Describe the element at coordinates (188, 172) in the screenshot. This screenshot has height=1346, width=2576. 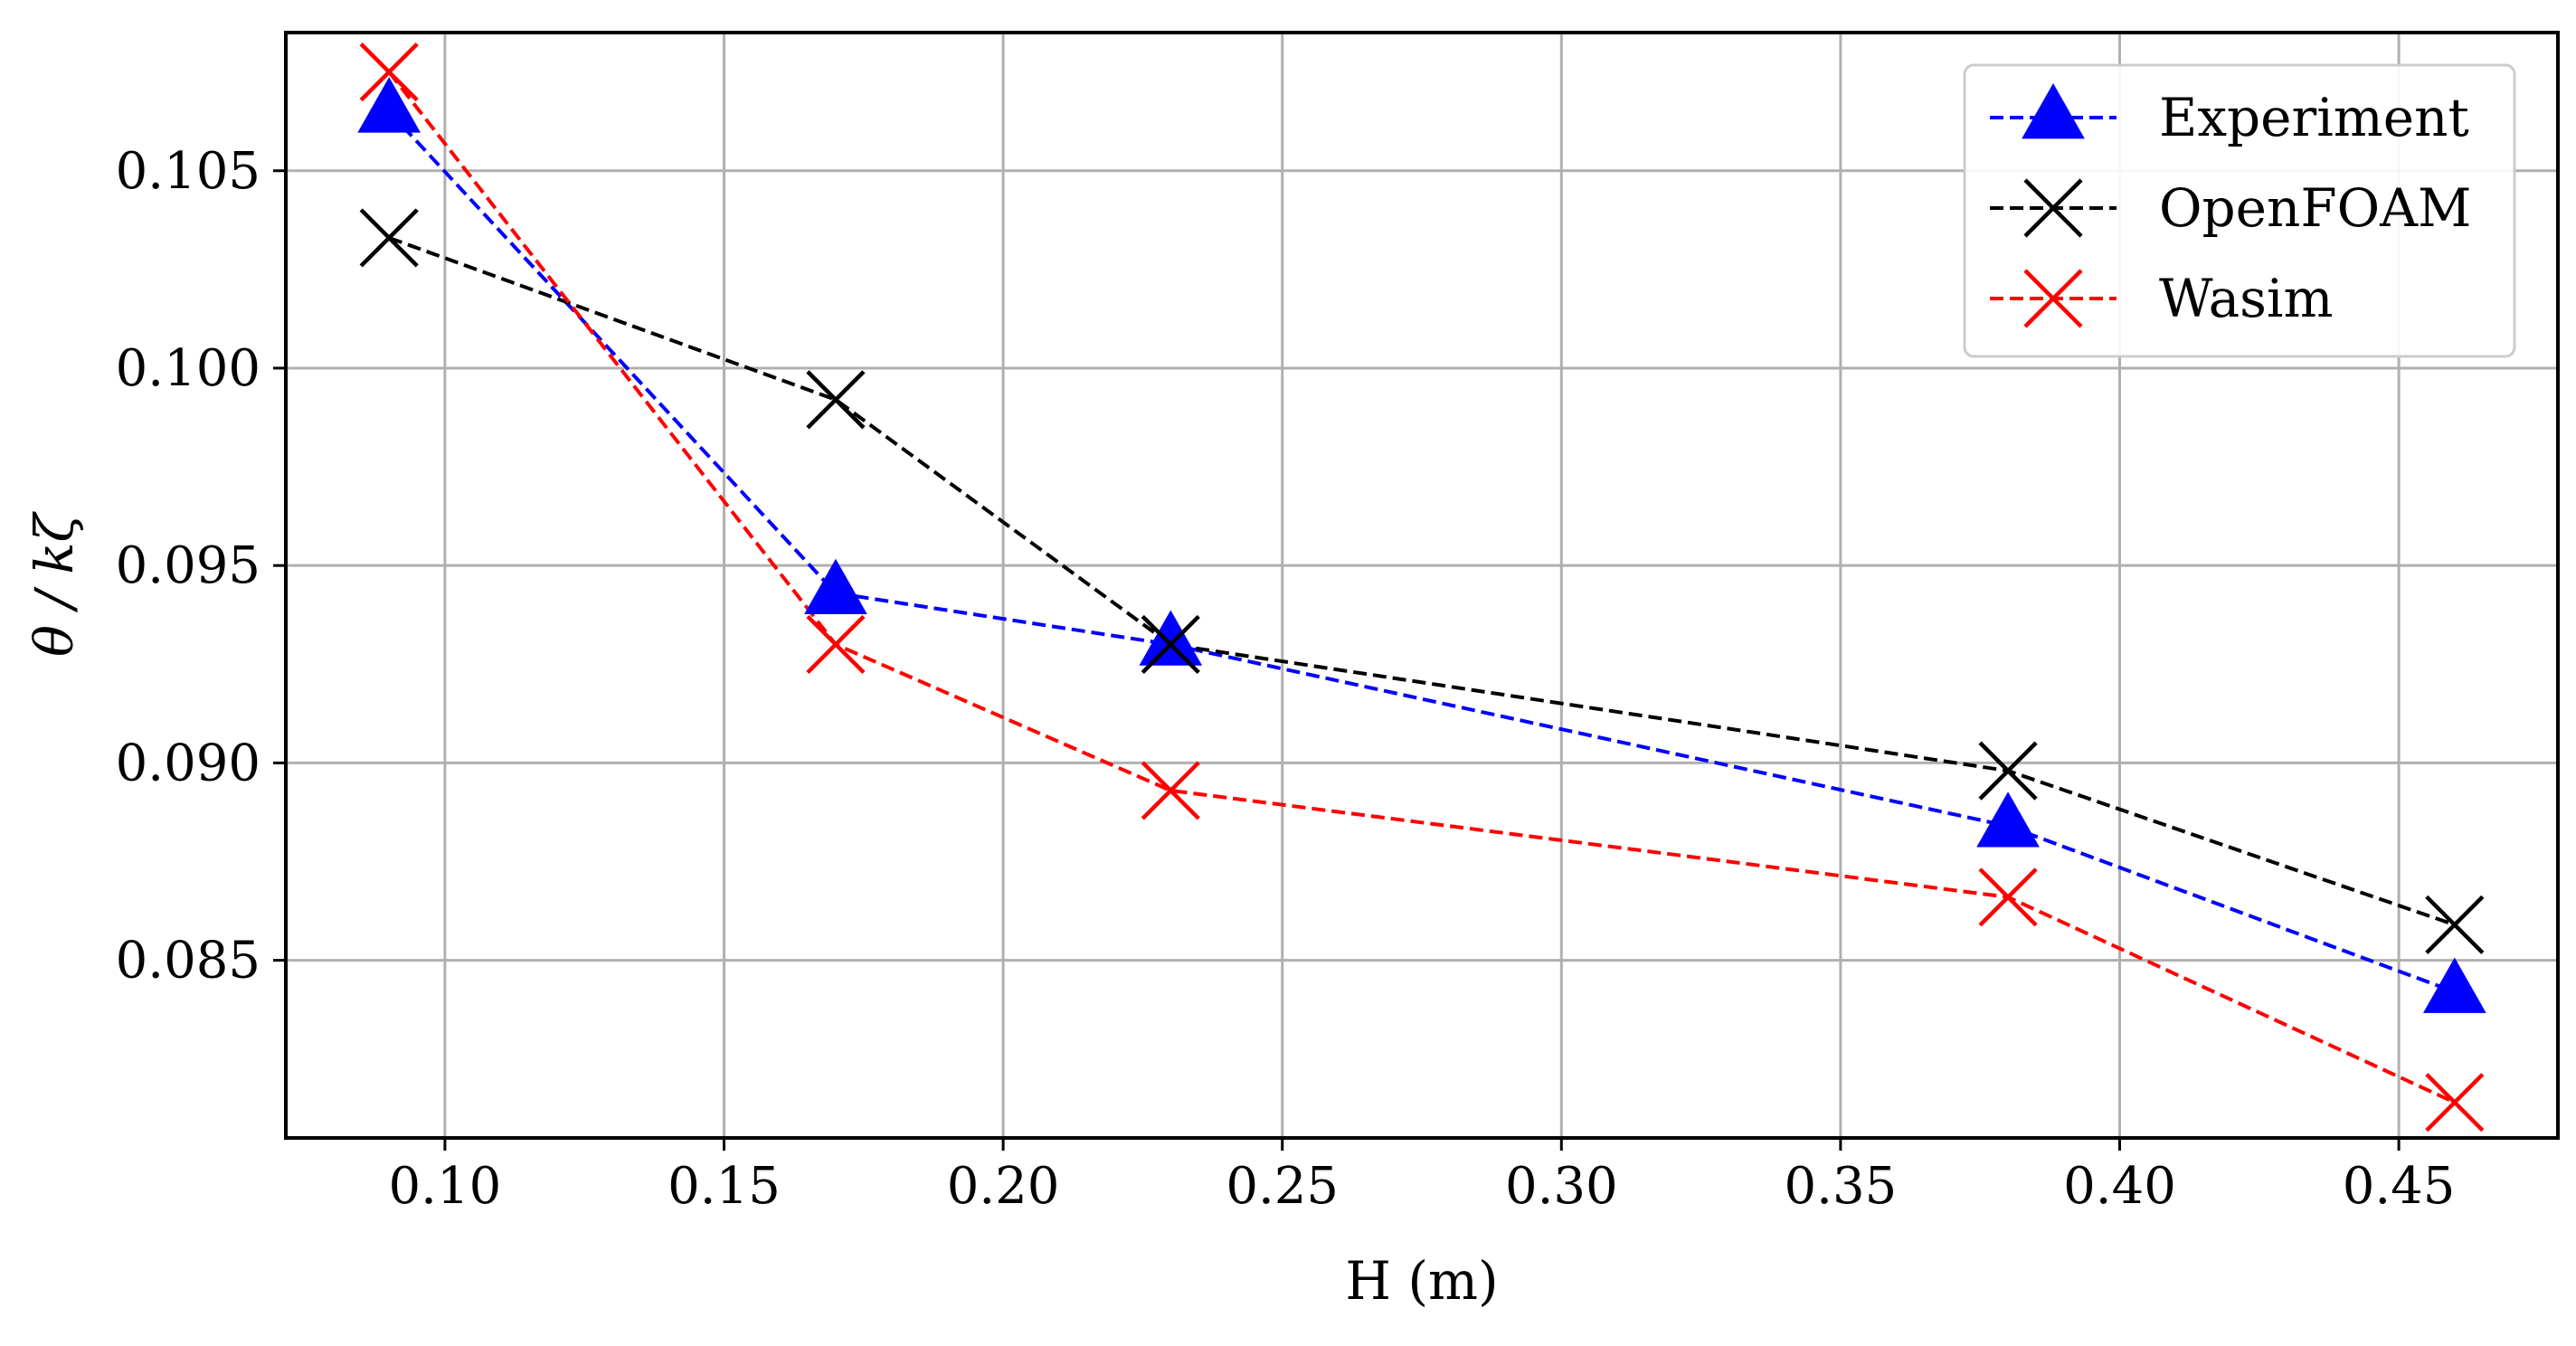
I see `y-tick-label: 0.105` at that location.